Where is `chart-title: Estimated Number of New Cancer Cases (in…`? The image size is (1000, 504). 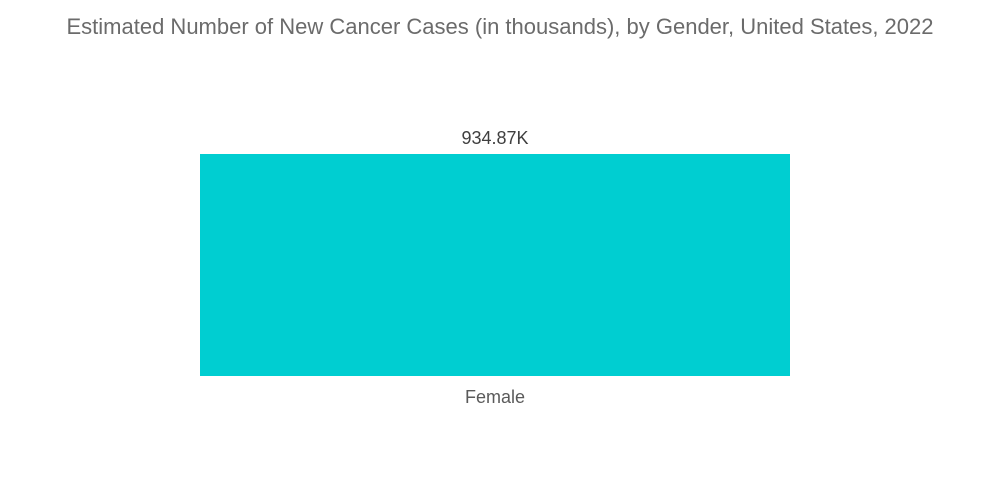
chart-title: Estimated Number of New Cancer Cases (in… is located at coordinates (500, 26).